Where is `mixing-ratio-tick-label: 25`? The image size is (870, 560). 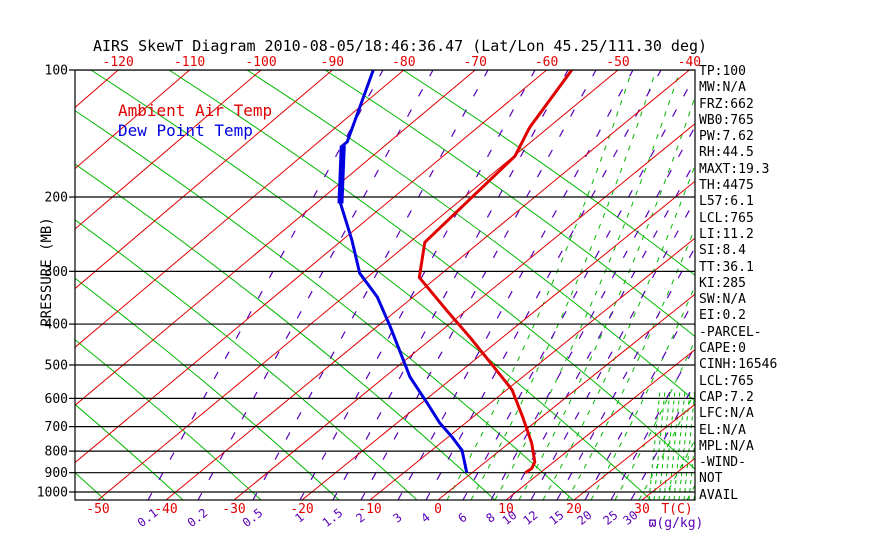 mixing-ratio-tick-label: 25 is located at coordinates (611, 518).